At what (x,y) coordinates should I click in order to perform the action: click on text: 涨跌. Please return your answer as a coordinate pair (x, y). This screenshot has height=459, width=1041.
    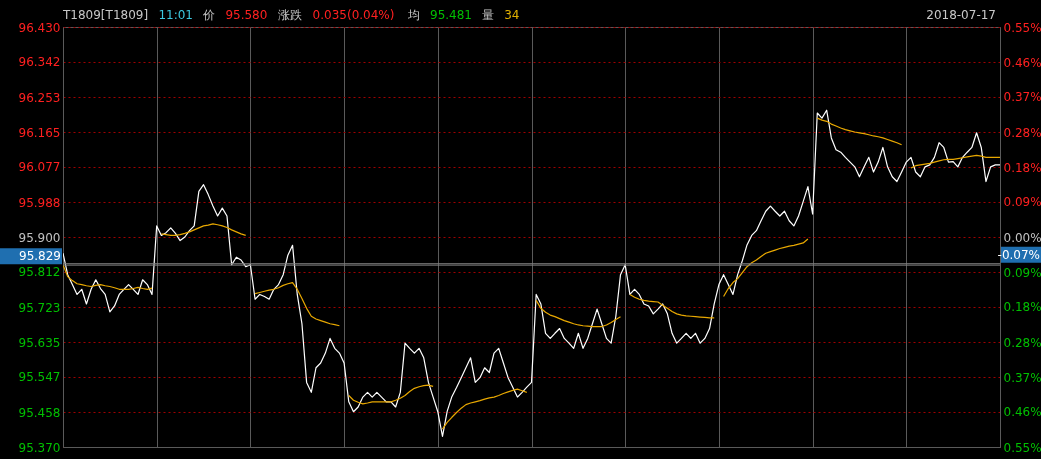
    Looking at the image, I should click on (289, 15).